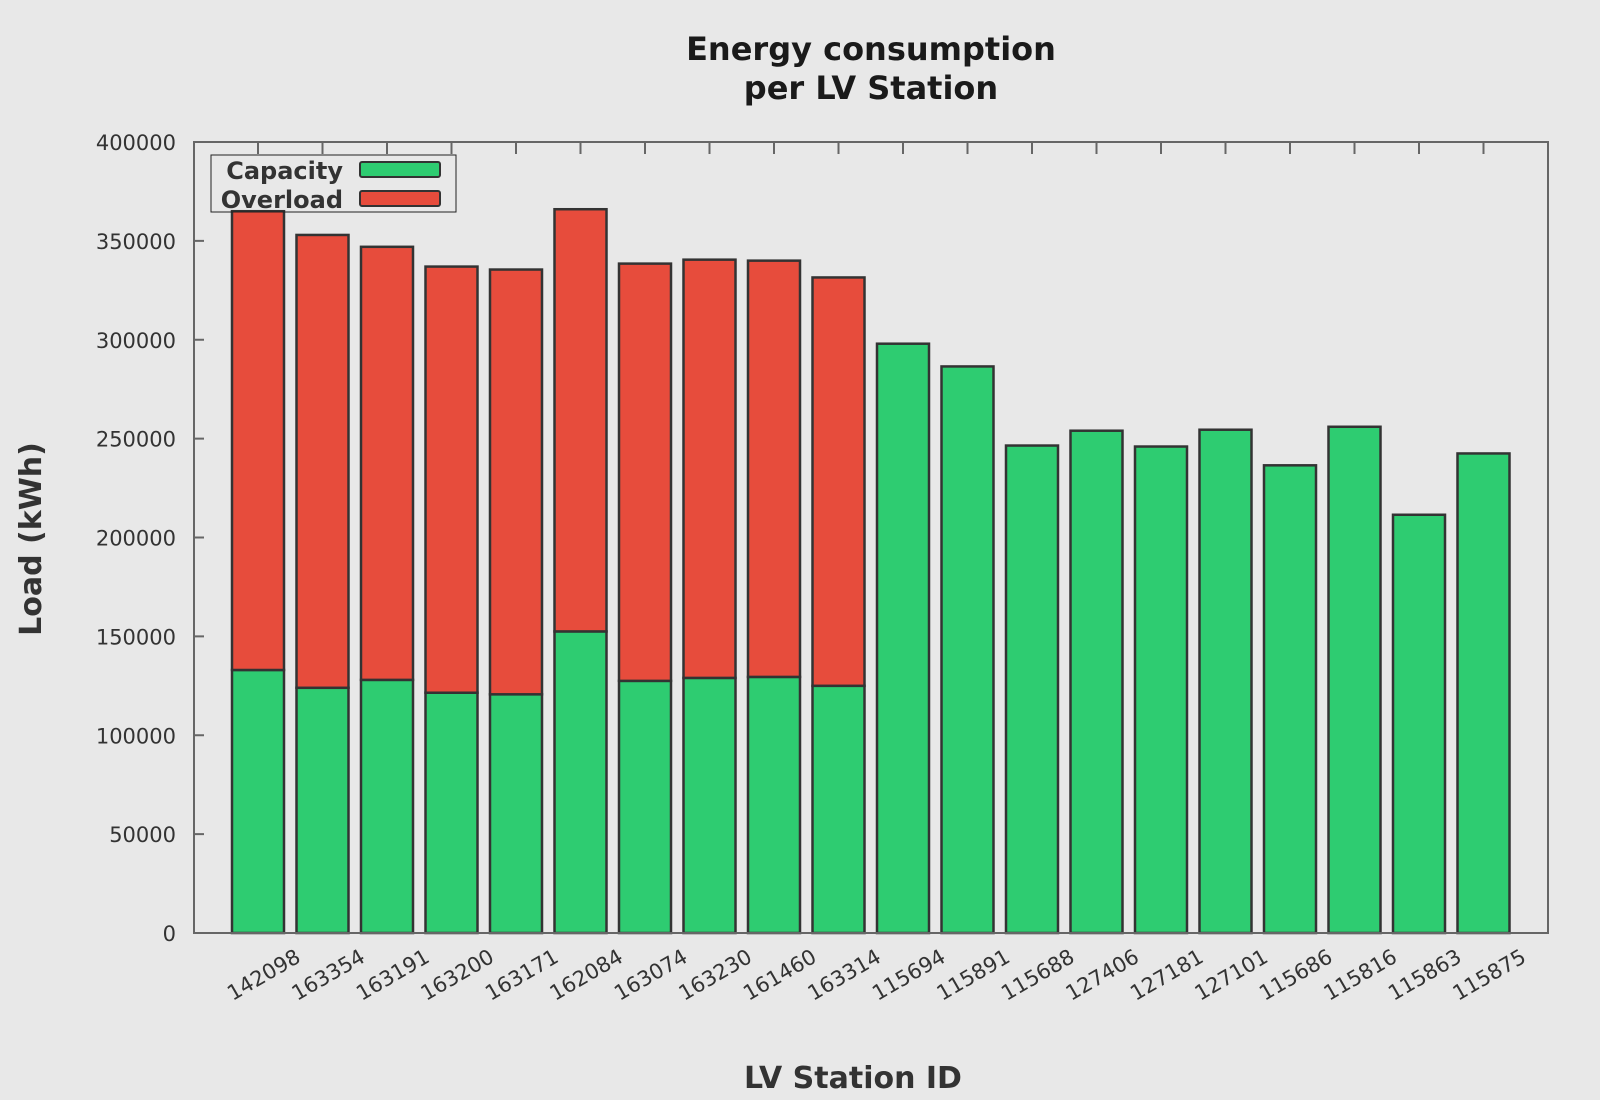 The image size is (1600, 1100). What do you see at coordinates (136, 440) in the screenshot?
I see `y-tick-label: 250000` at bounding box center [136, 440].